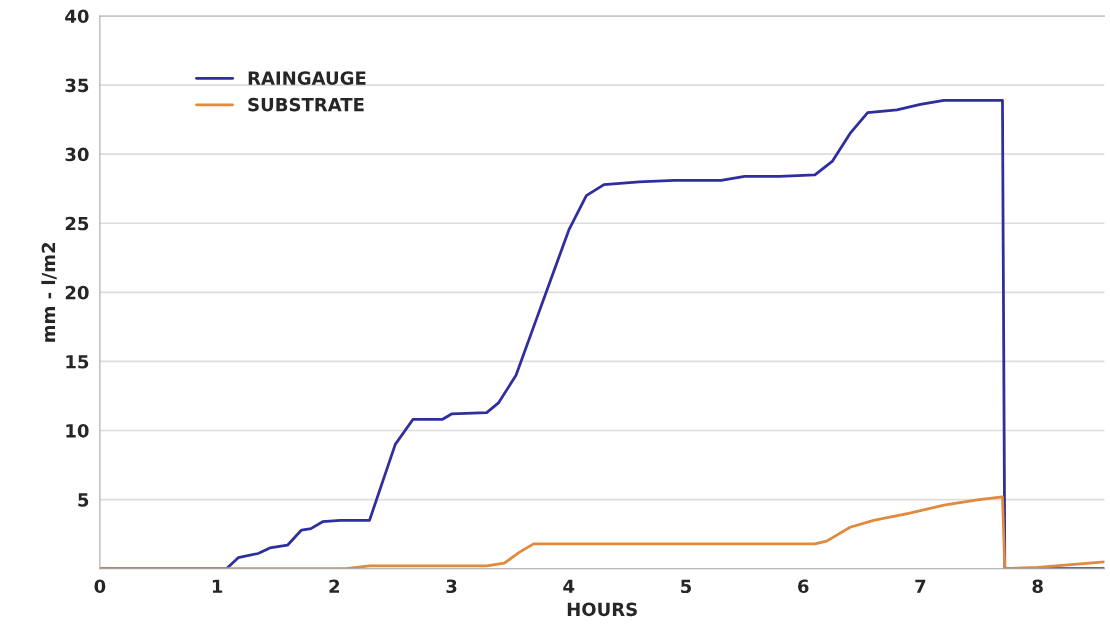  What do you see at coordinates (1037, 586) in the screenshot?
I see `x-tick-label: 8` at bounding box center [1037, 586].